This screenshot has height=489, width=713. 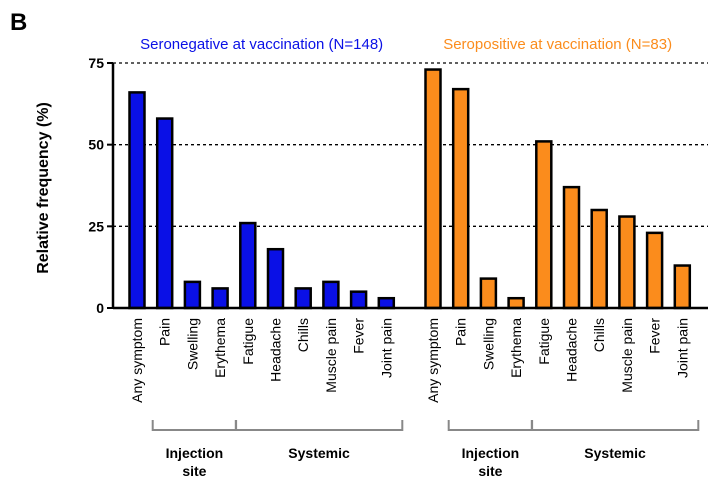 I want to click on y-tick-label: 50, so click(x=96, y=145).